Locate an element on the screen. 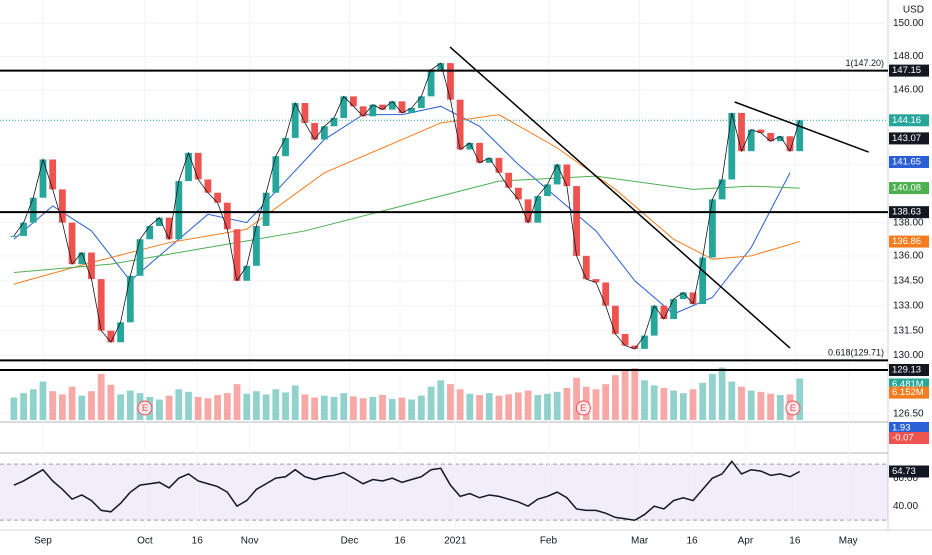 Image resolution: width=932 pixels, height=555 pixels. volume-label-box is located at coordinates (909, 392).